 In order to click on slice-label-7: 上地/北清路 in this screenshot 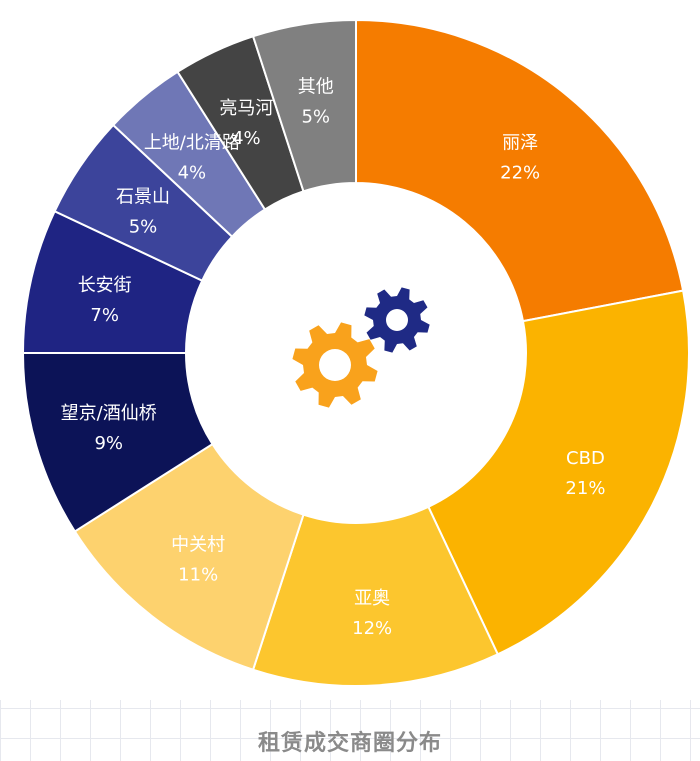, I will do `click(192, 143)`.